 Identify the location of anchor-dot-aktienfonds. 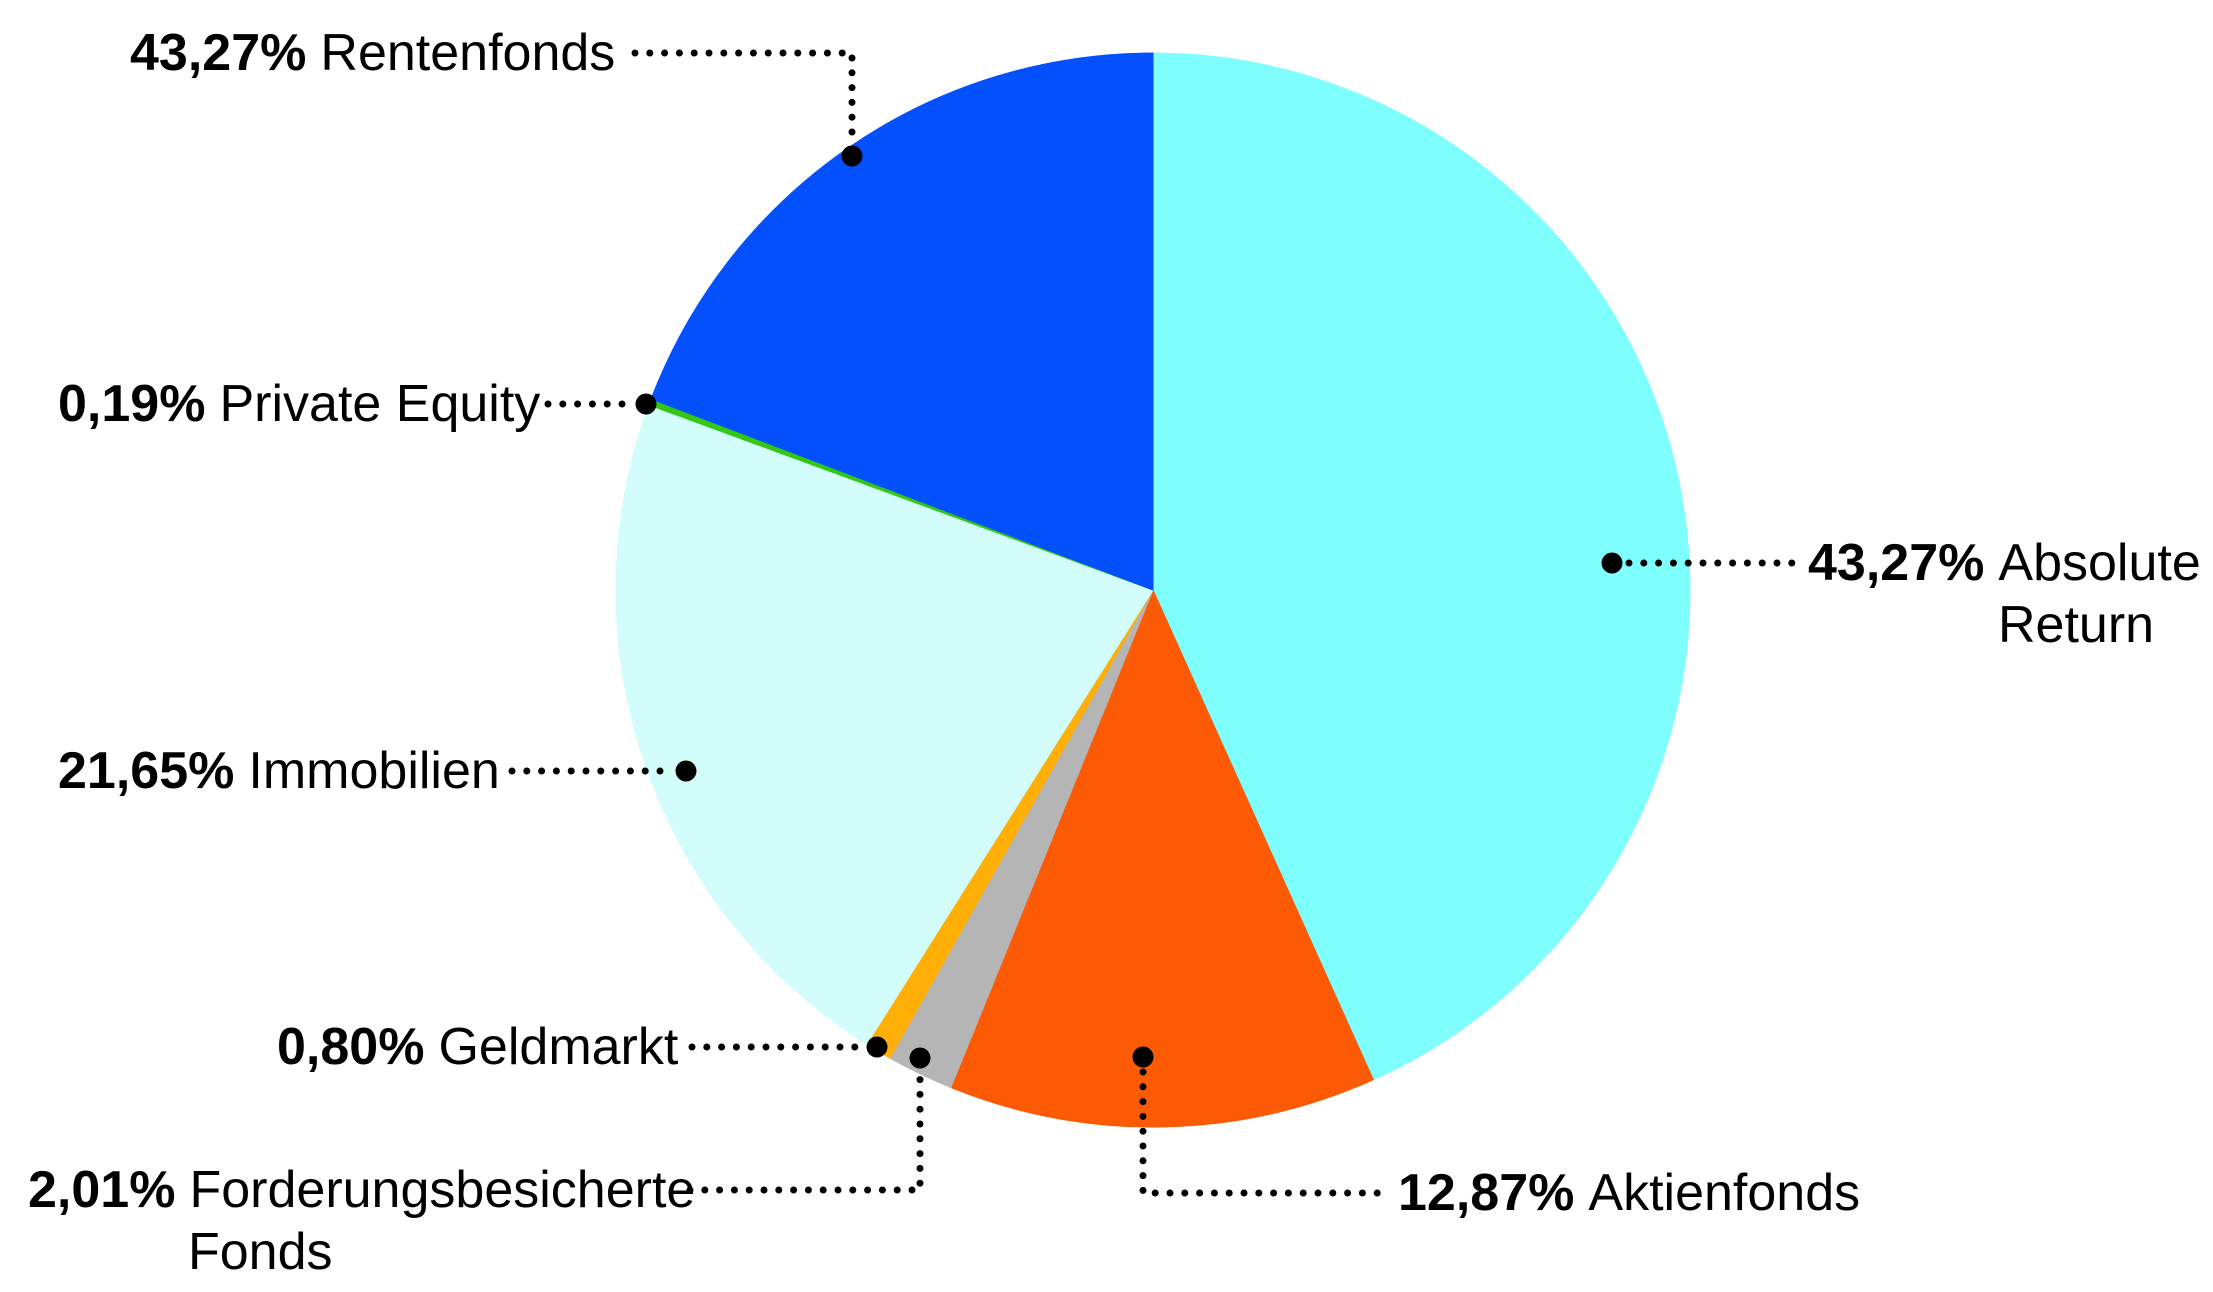
(1143, 1057).